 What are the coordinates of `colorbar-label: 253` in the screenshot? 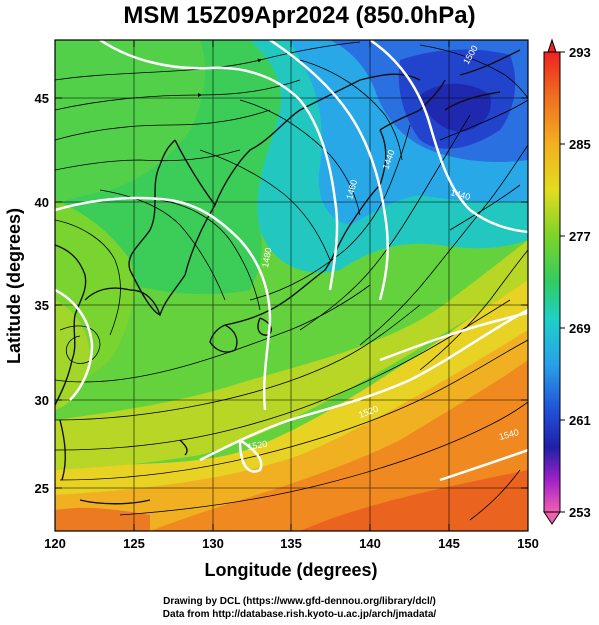 It's located at (580, 512).